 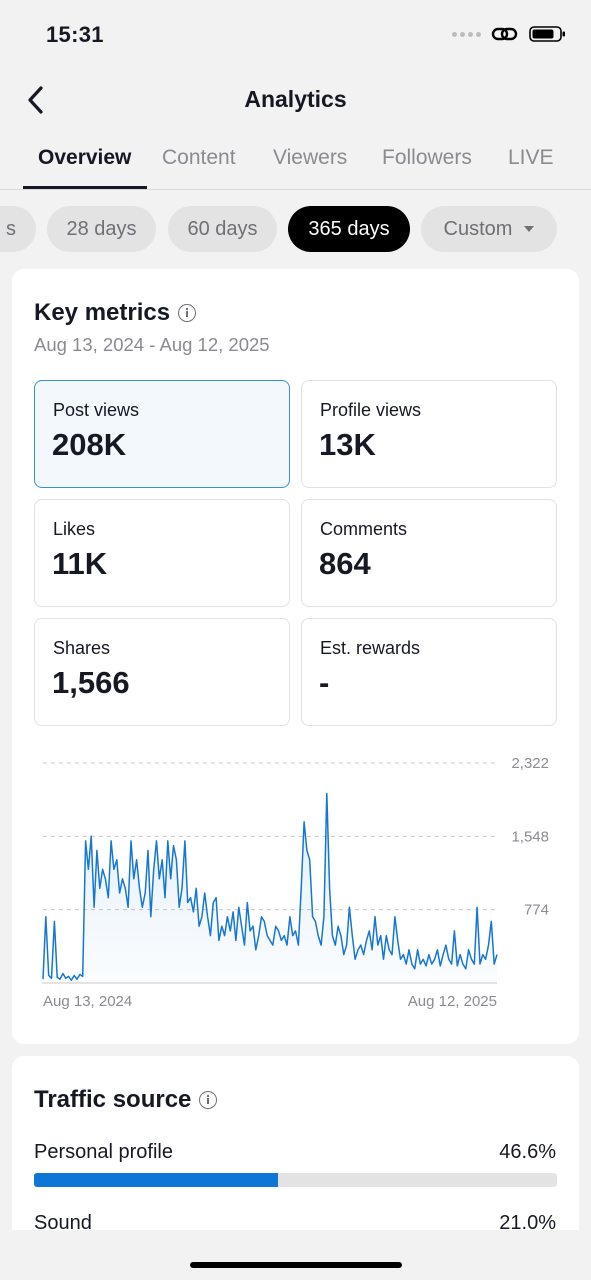 What do you see at coordinates (427, 157) in the screenshot?
I see `tab-followers: Followers` at bounding box center [427, 157].